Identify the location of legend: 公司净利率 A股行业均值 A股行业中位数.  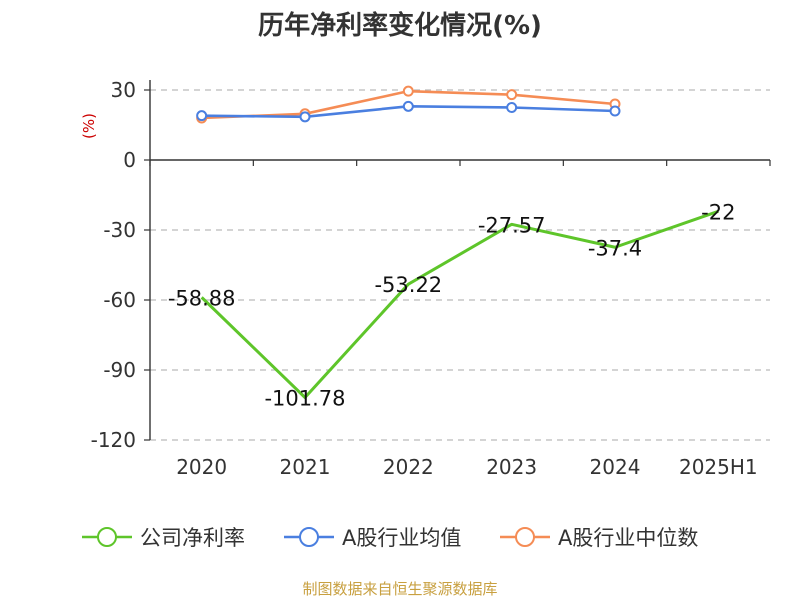
(390, 538).